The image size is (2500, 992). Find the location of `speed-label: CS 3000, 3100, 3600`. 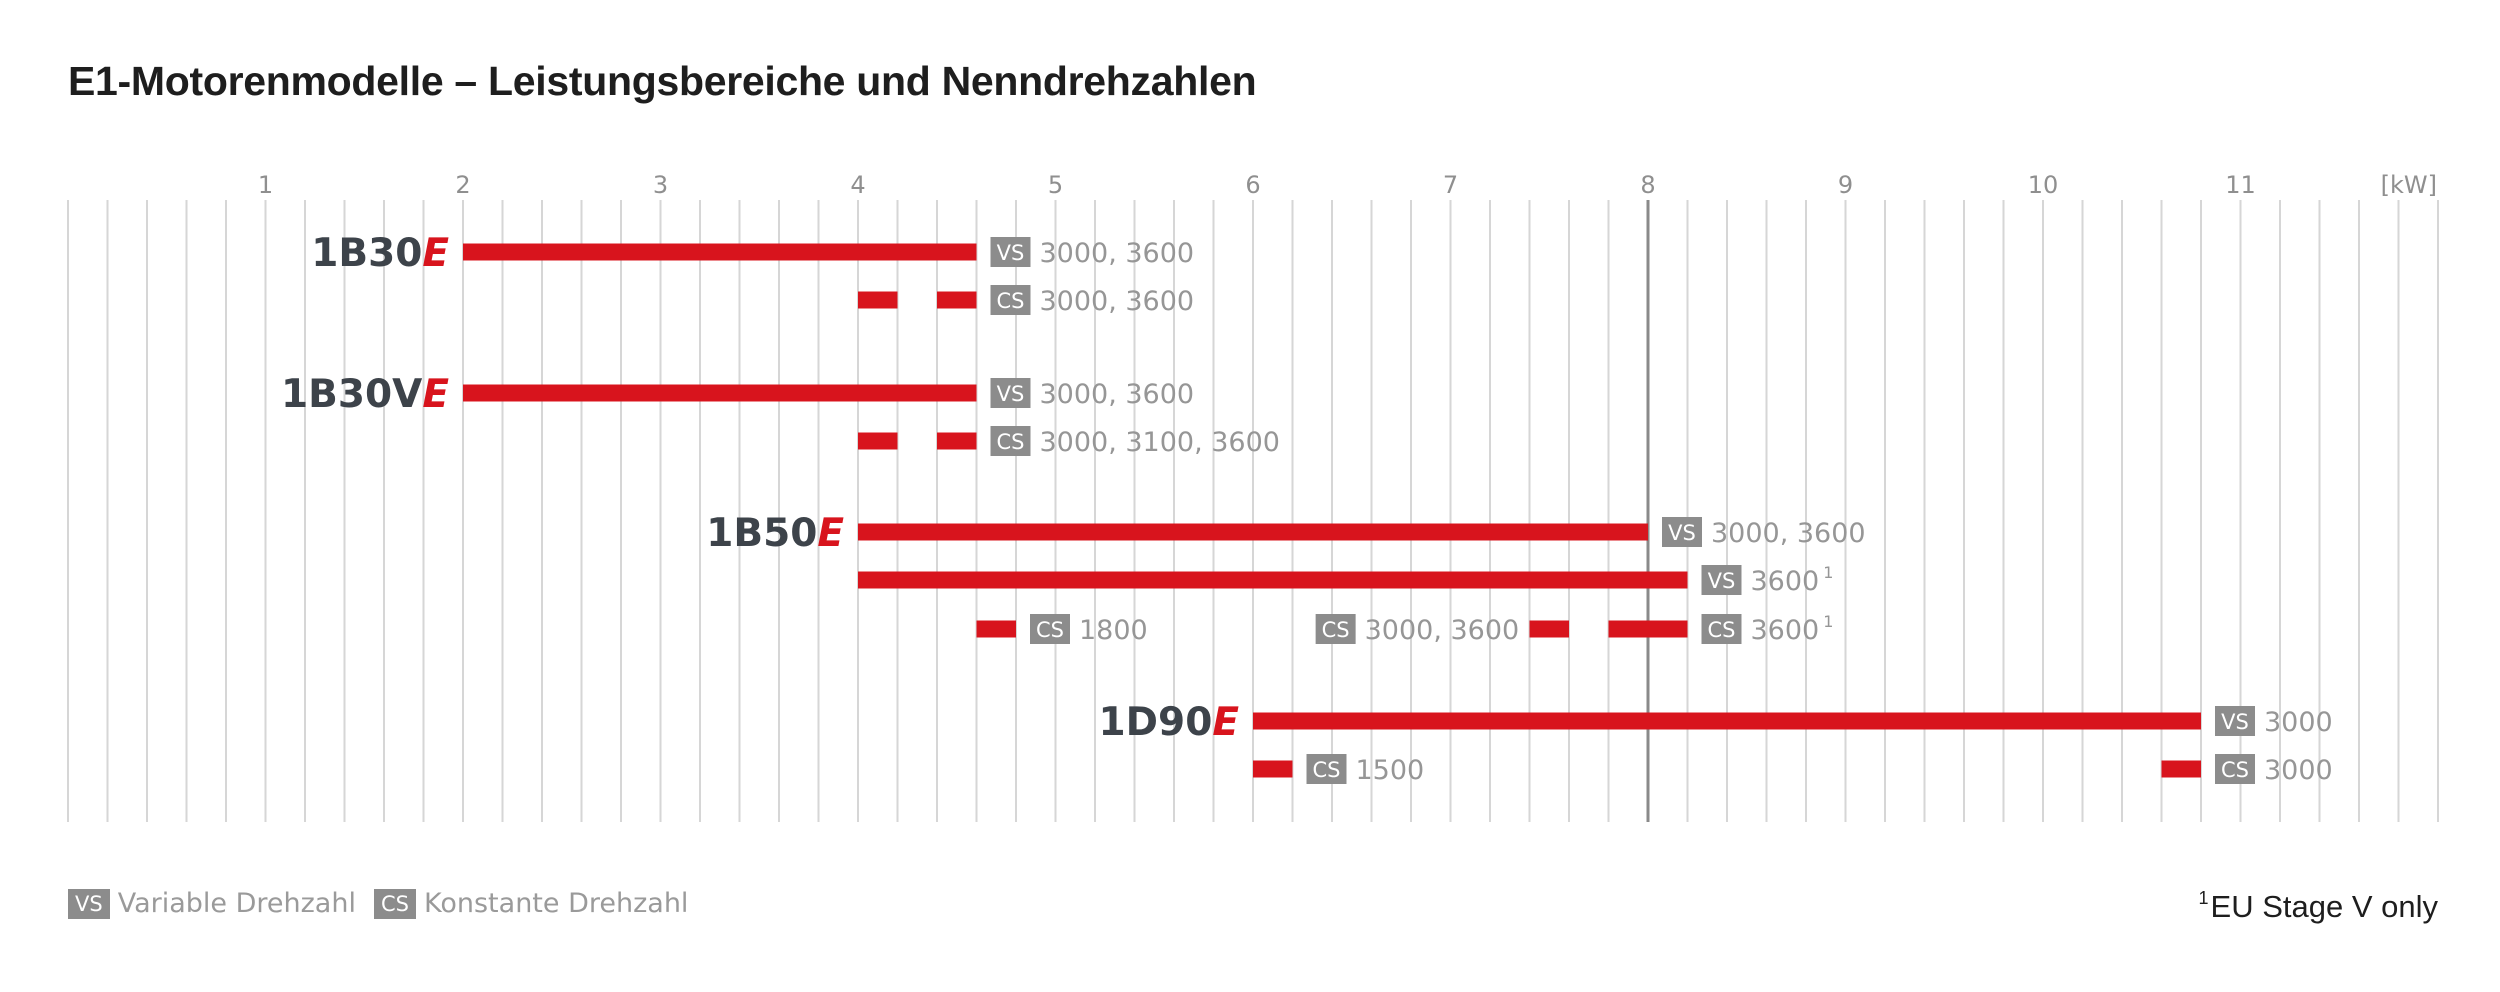

speed-label: CS 3000, 3100, 3600 is located at coordinates (1135, 442).